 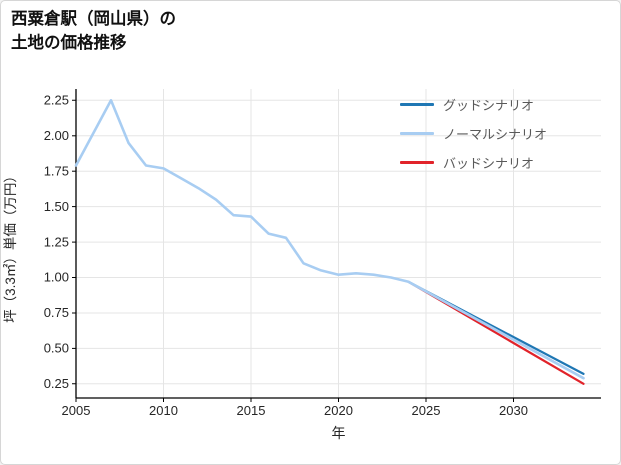 I want to click on x-tick-label: 2015, so click(x=251, y=410).